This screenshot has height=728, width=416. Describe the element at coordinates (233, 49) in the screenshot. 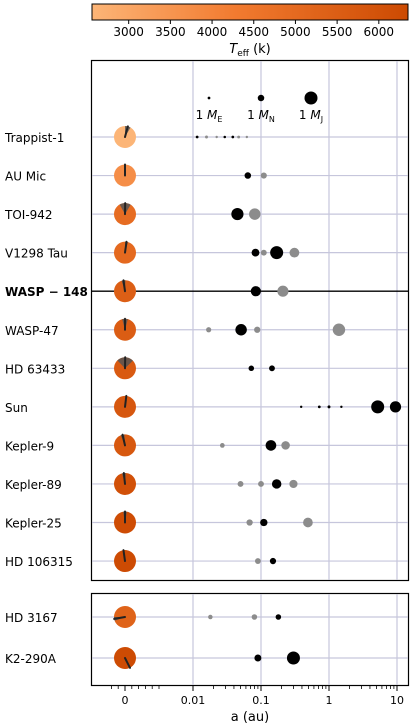

I see `colorbar-label-main: T` at that location.